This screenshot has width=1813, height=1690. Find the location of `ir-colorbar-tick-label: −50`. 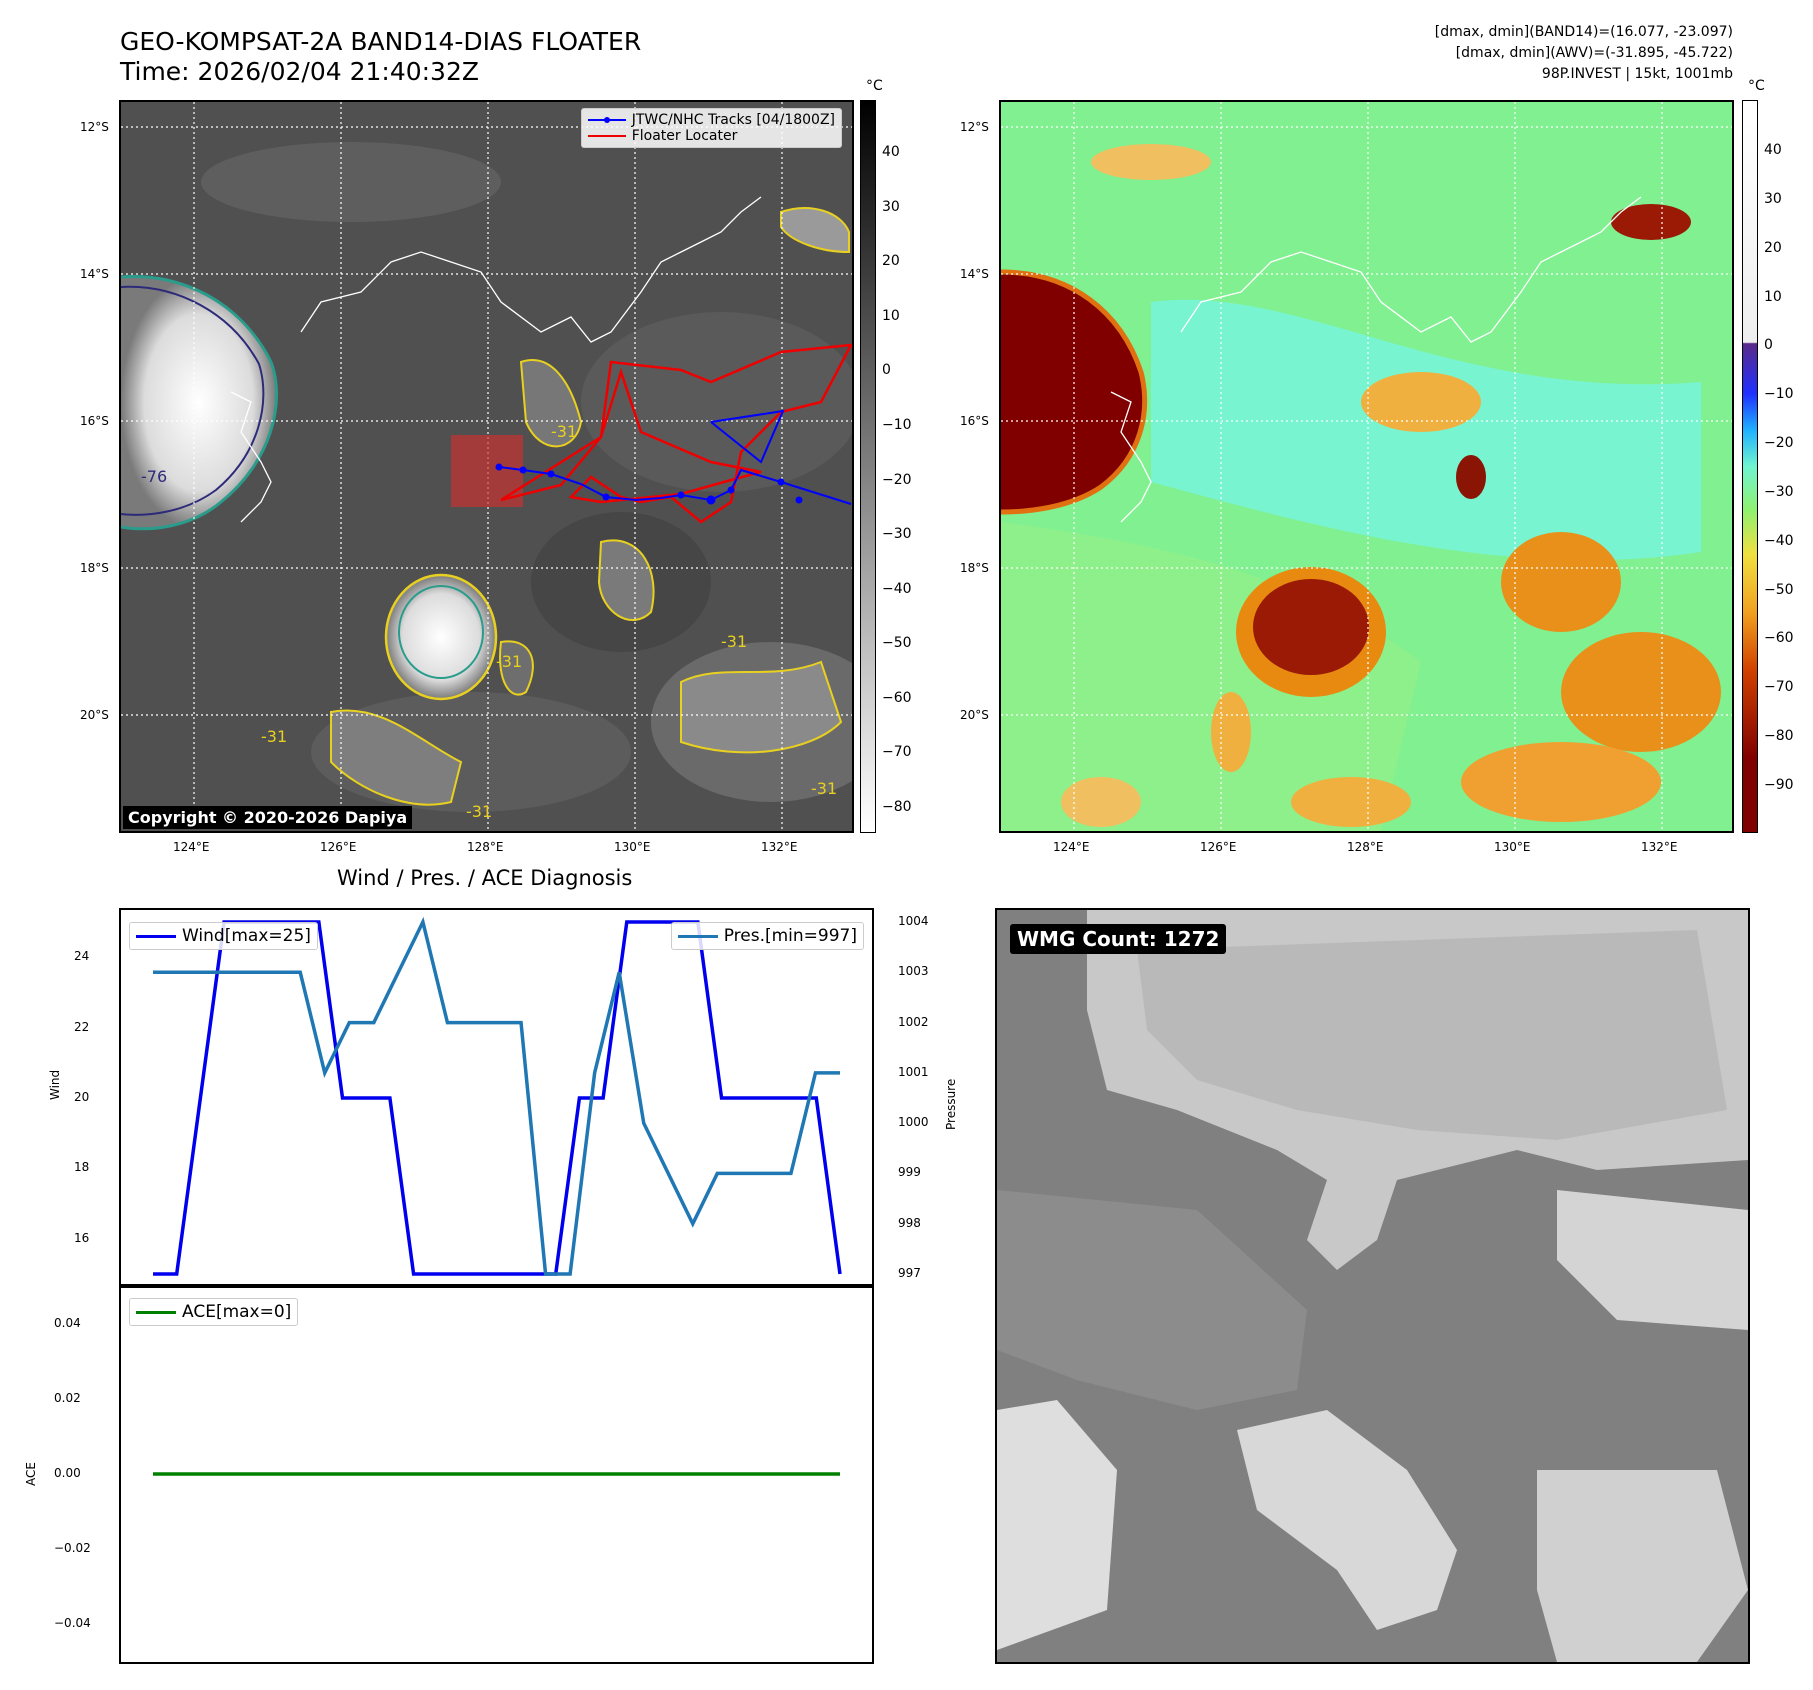

ir-colorbar-tick-label: −50 is located at coordinates (897, 643).